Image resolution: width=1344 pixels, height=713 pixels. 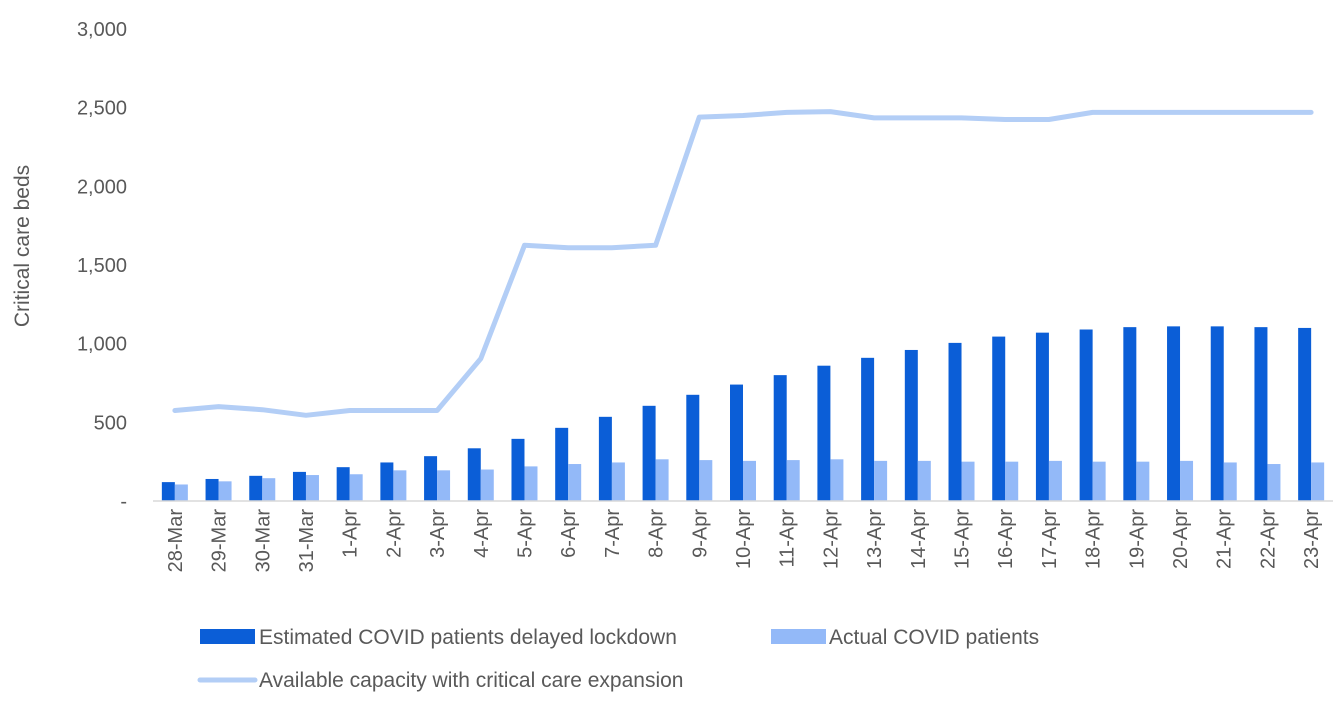 What do you see at coordinates (657, 533) in the screenshot?
I see `x-tick-label: 8-Apr` at bounding box center [657, 533].